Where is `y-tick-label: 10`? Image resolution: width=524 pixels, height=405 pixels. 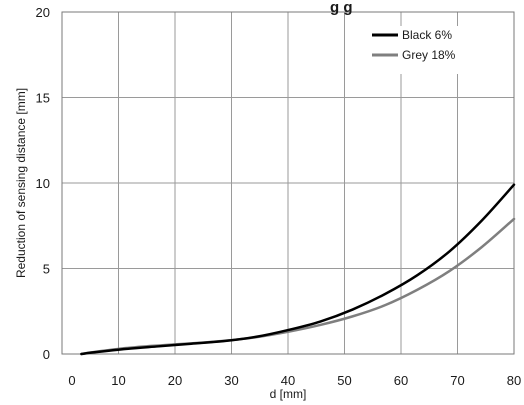
y-tick-label: 10 is located at coordinates (43, 183).